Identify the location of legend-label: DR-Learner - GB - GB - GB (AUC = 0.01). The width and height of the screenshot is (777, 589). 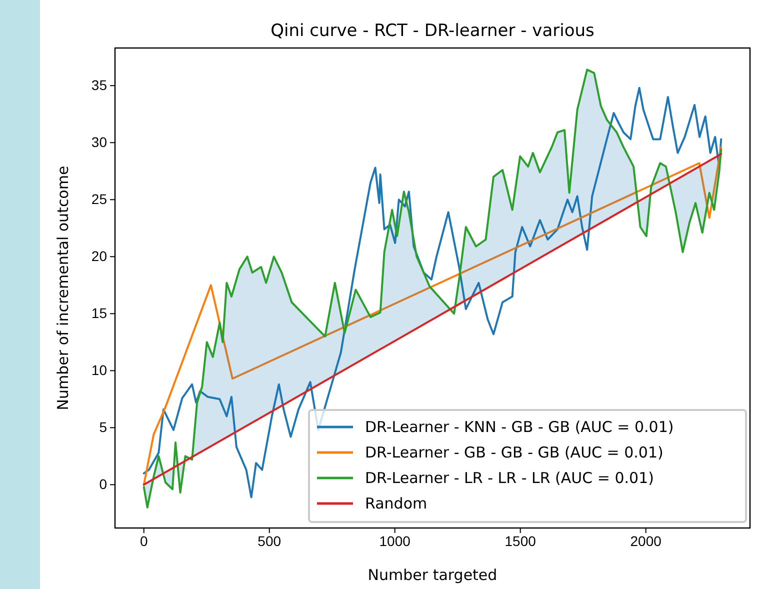
(514, 453).